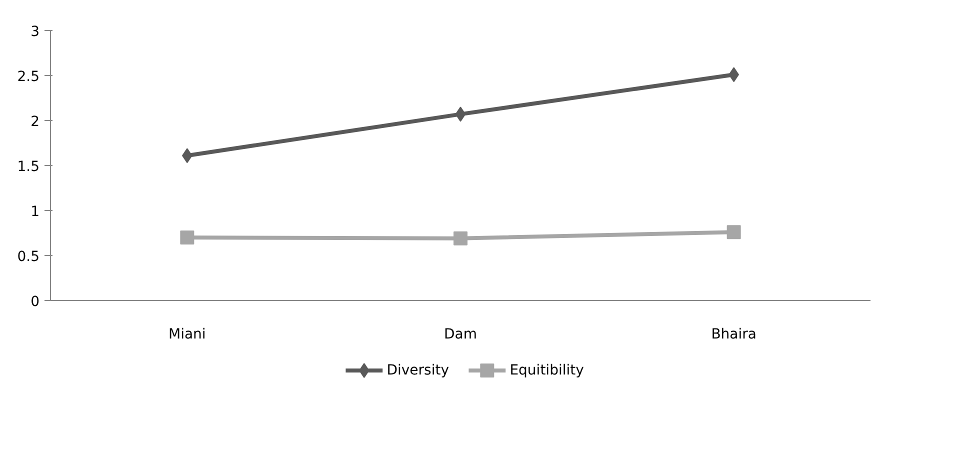  What do you see at coordinates (35, 302) in the screenshot?
I see `y-tick-label: 0` at bounding box center [35, 302].